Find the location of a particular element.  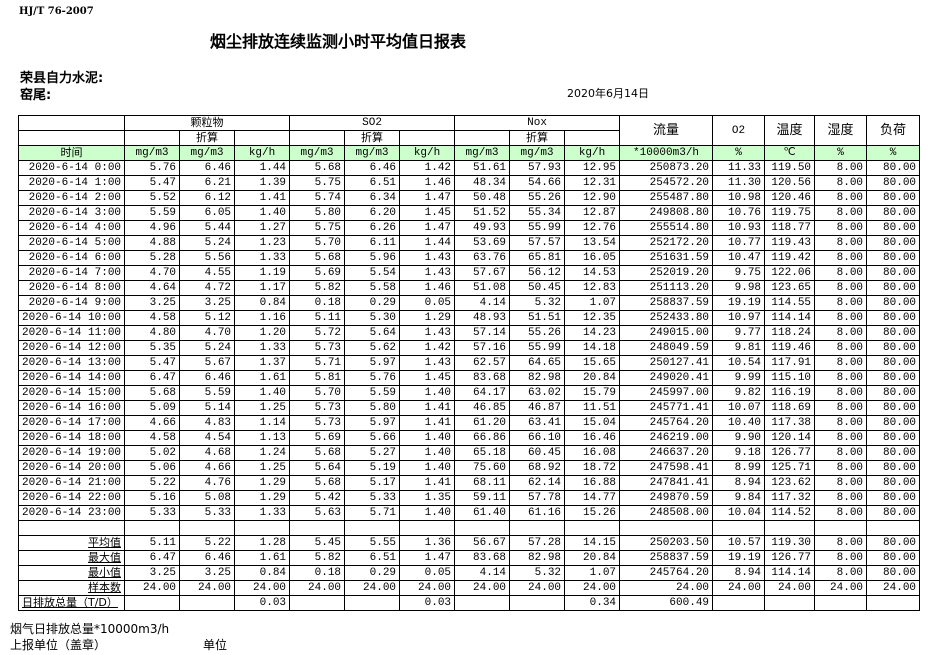

value-cell: 56.12 is located at coordinates (537, 273).